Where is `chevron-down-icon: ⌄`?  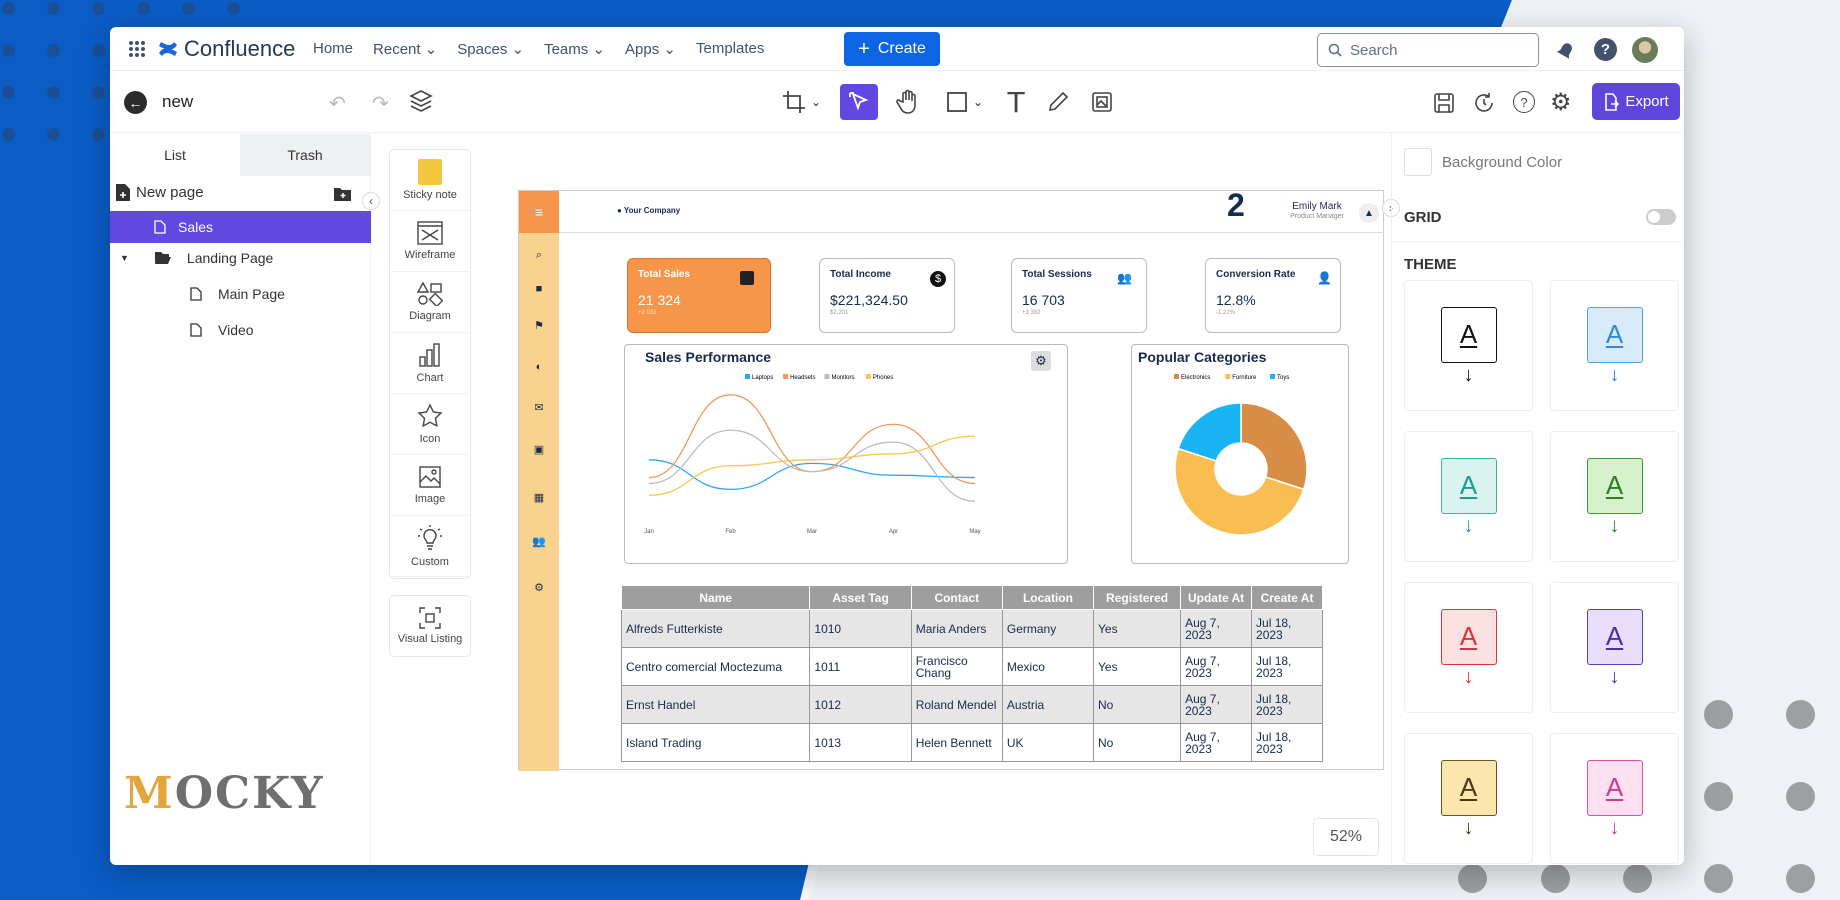 chevron-down-icon: ⌄ is located at coordinates (978, 102).